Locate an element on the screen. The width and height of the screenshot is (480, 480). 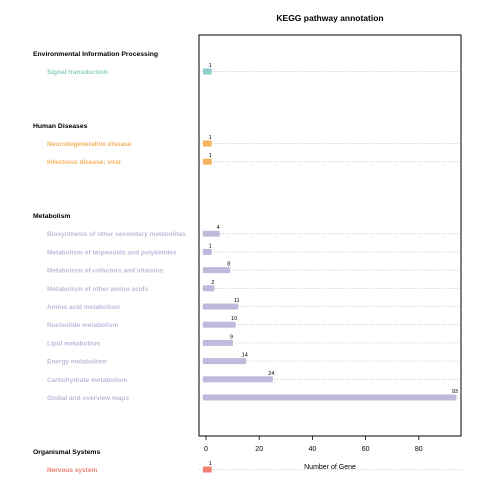
data-label-carbohydrate-metabolism: 24 is located at coordinates (271, 374).